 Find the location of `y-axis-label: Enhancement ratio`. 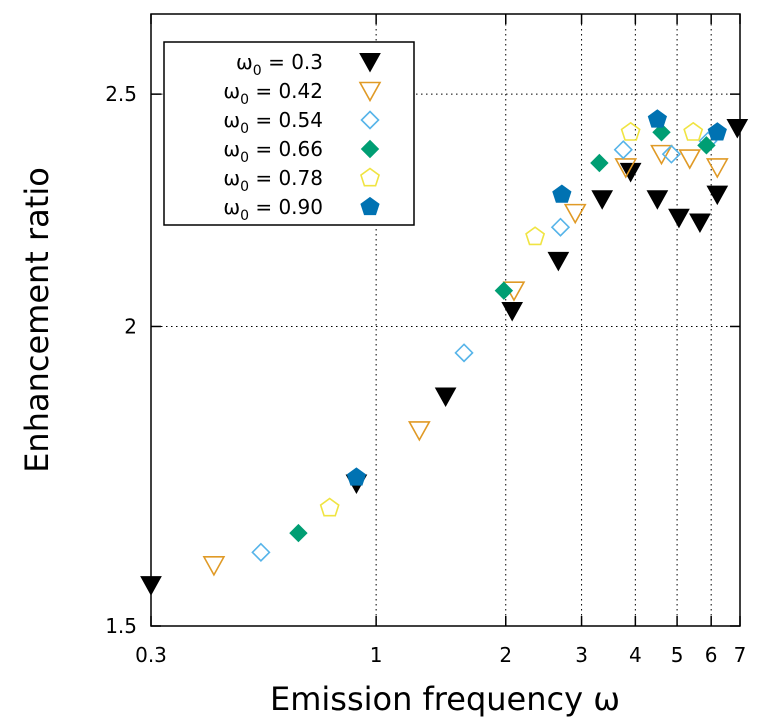

y-axis-label: Enhancement ratio is located at coordinates (37, 320).